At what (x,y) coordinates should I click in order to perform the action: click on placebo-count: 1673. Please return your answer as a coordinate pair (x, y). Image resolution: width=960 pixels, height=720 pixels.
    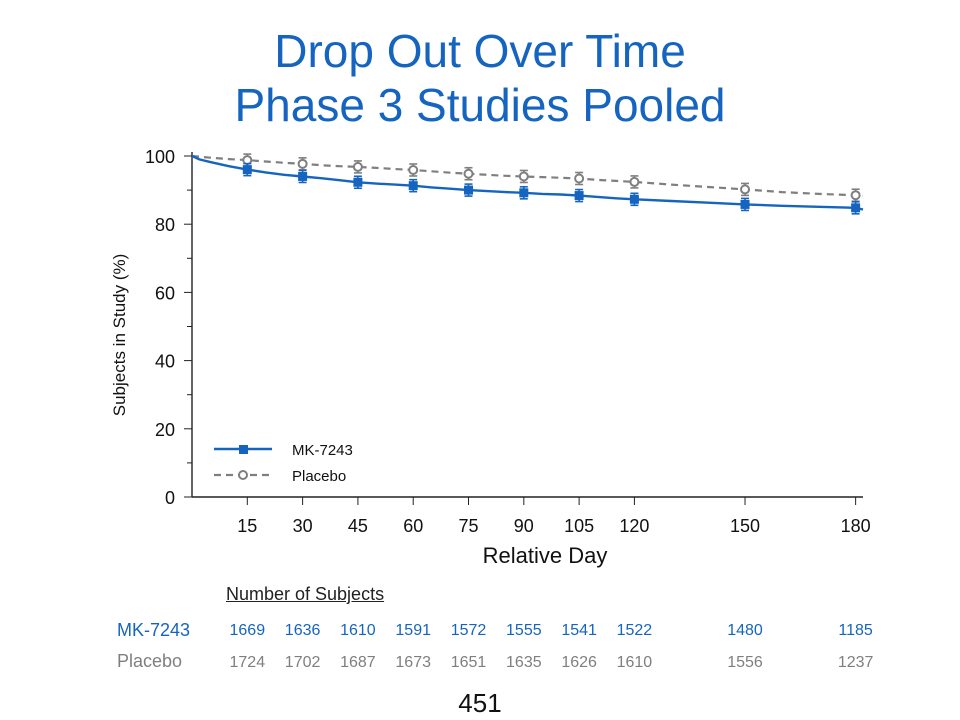
    Looking at the image, I should click on (413, 662).